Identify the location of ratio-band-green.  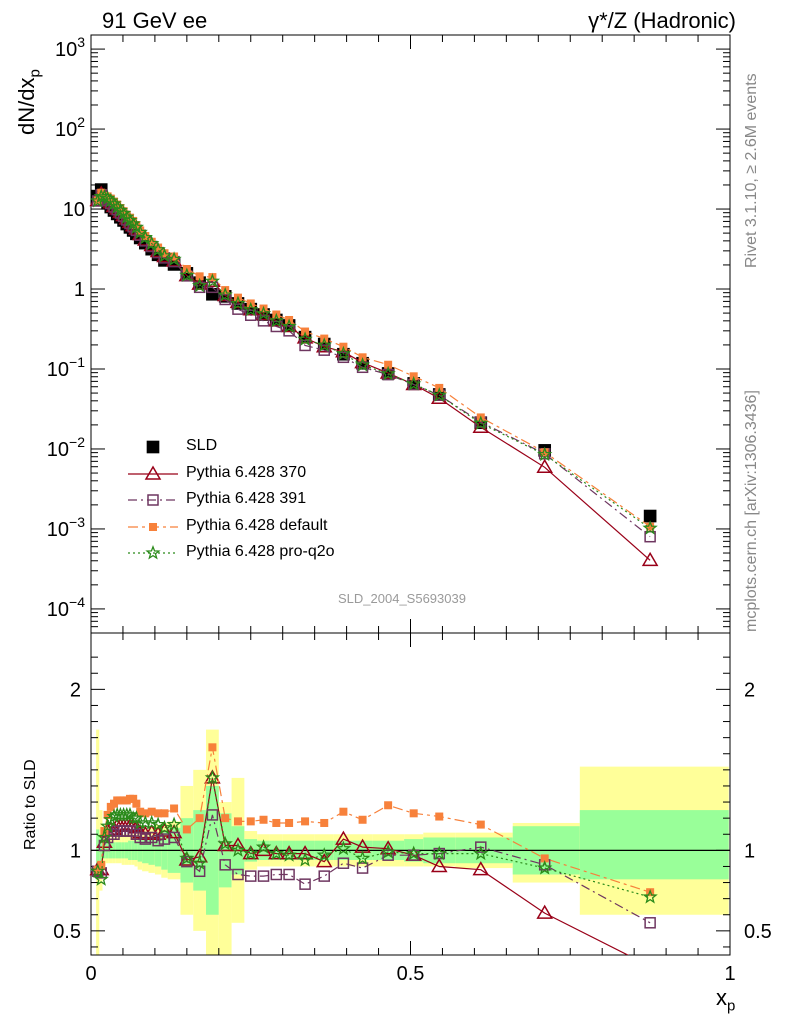
(654, 845).